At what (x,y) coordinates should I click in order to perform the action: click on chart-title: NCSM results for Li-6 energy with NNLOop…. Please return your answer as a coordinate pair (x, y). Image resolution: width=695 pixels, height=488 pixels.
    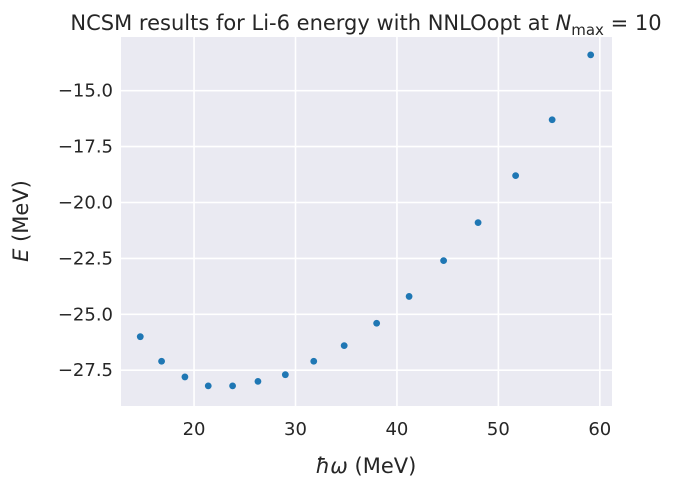
    Looking at the image, I should click on (365, 25).